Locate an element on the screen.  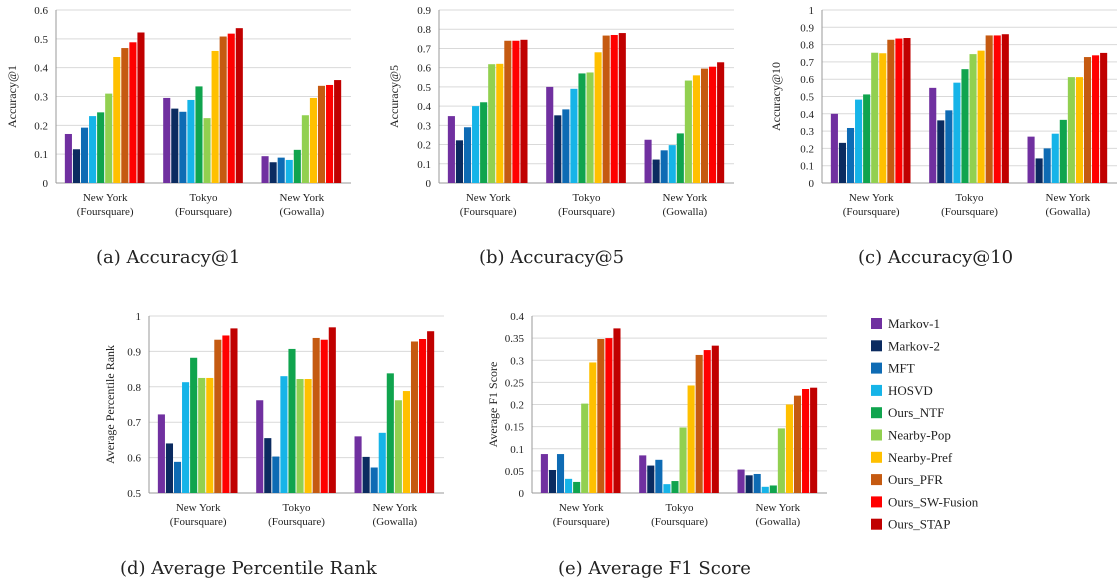
y-tick-label: 0.35 is located at coordinates (515, 339).